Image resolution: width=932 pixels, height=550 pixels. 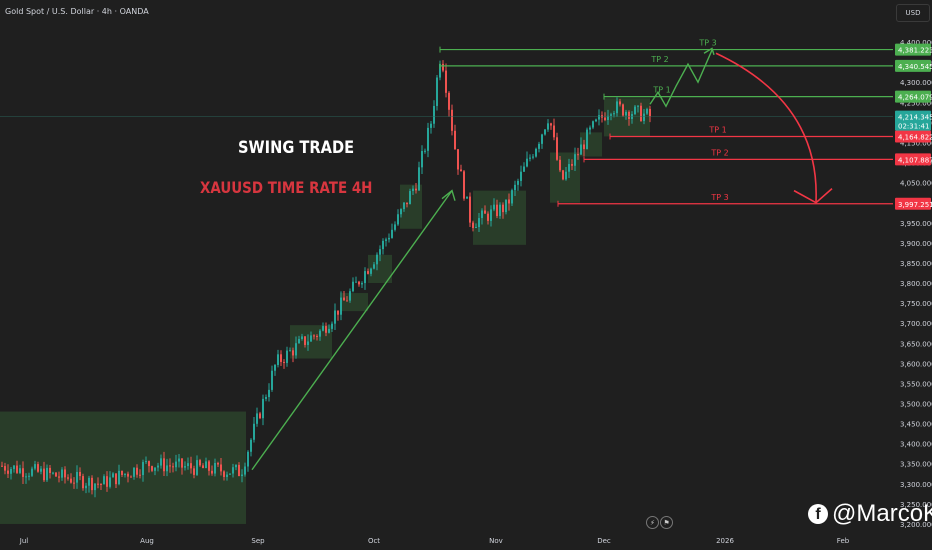 I want to click on price-mark-label: 4,164.822, so click(x=915, y=137).